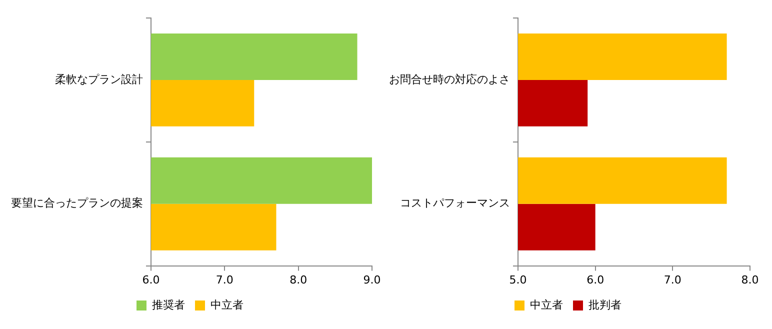  Describe the element at coordinates (518, 279) in the screenshot. I see `x-tick-label: 5.0` at that location.